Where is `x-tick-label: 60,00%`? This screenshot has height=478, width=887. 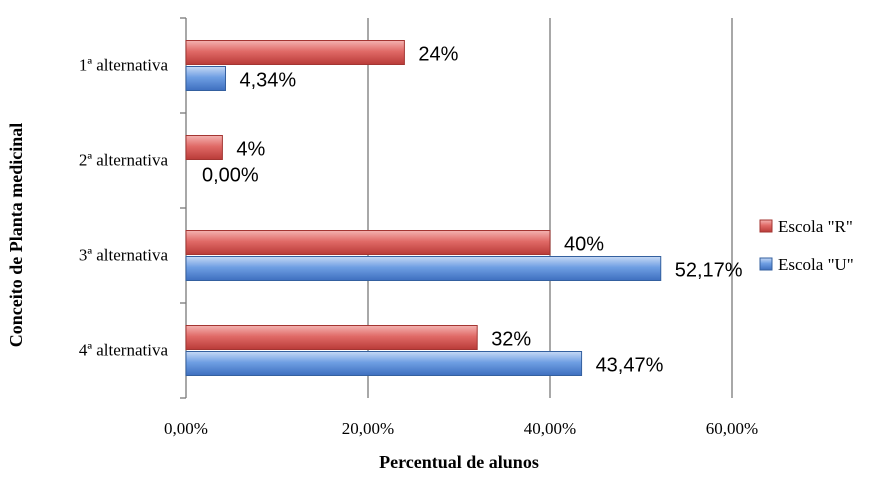 x-tick-label: 60,00% is located at coordinates (732, 428).